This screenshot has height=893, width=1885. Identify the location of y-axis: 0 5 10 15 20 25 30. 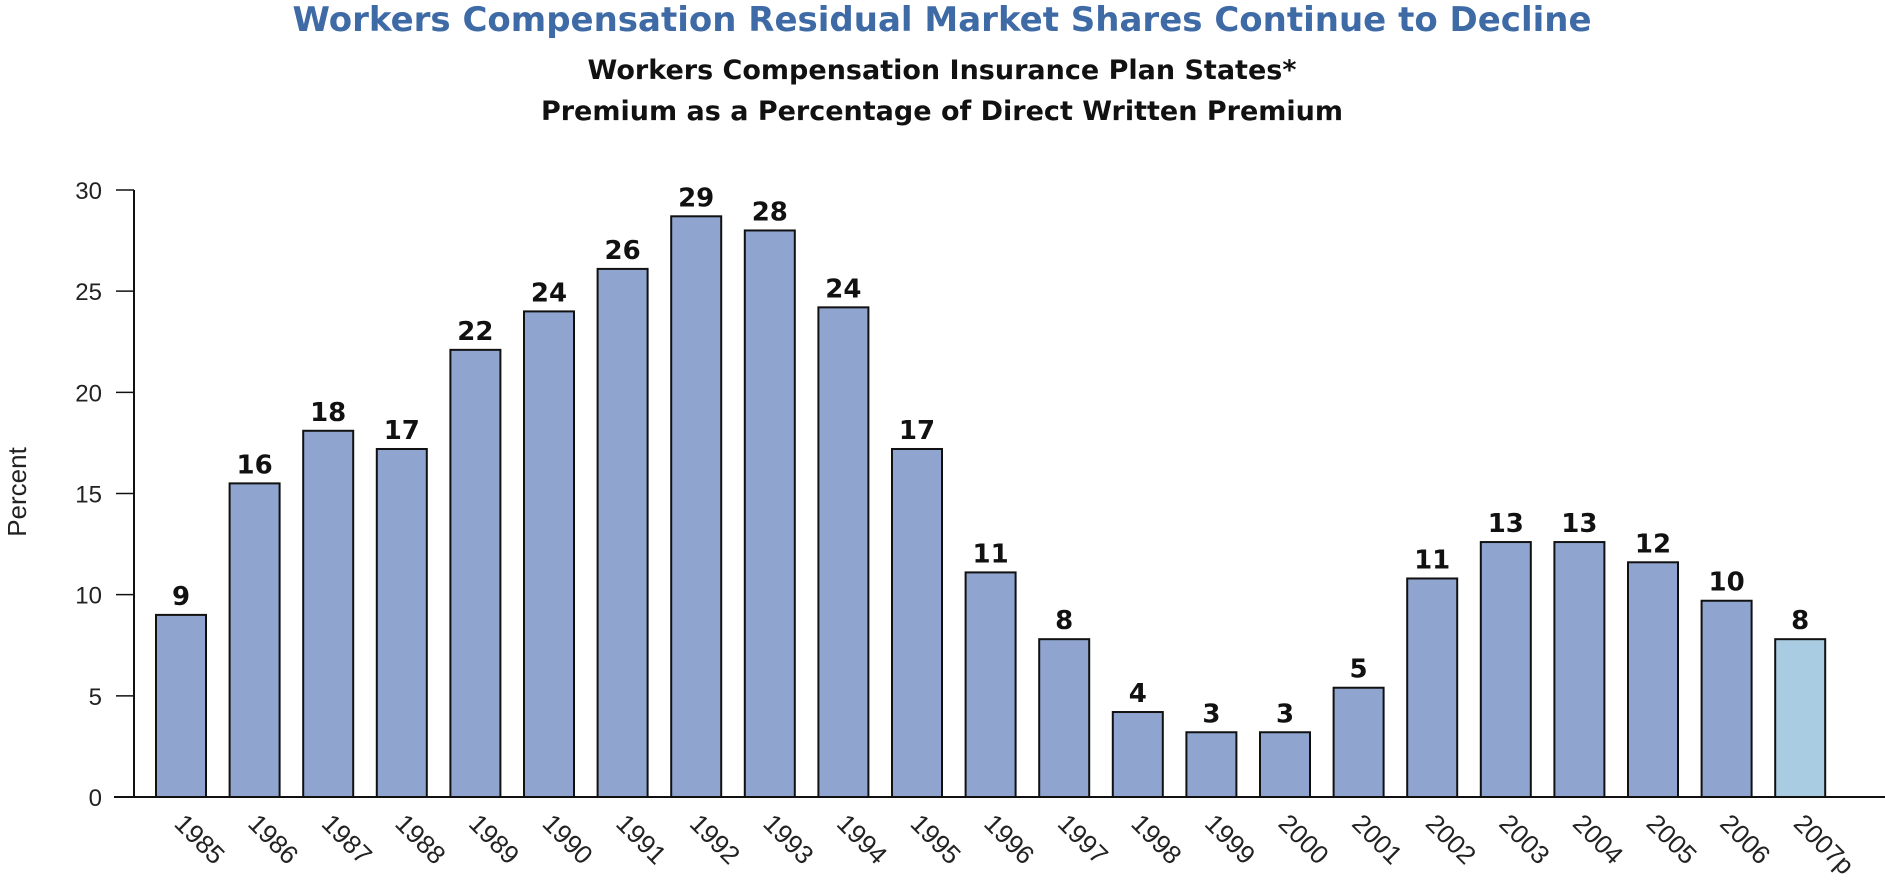
(104, 495).